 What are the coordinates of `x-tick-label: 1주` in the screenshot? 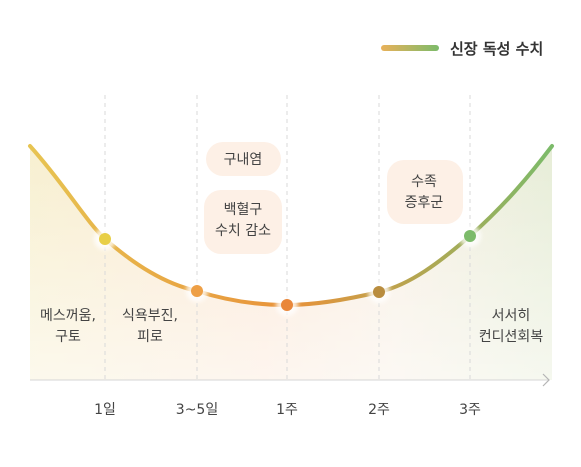 It's located at (287, 410).